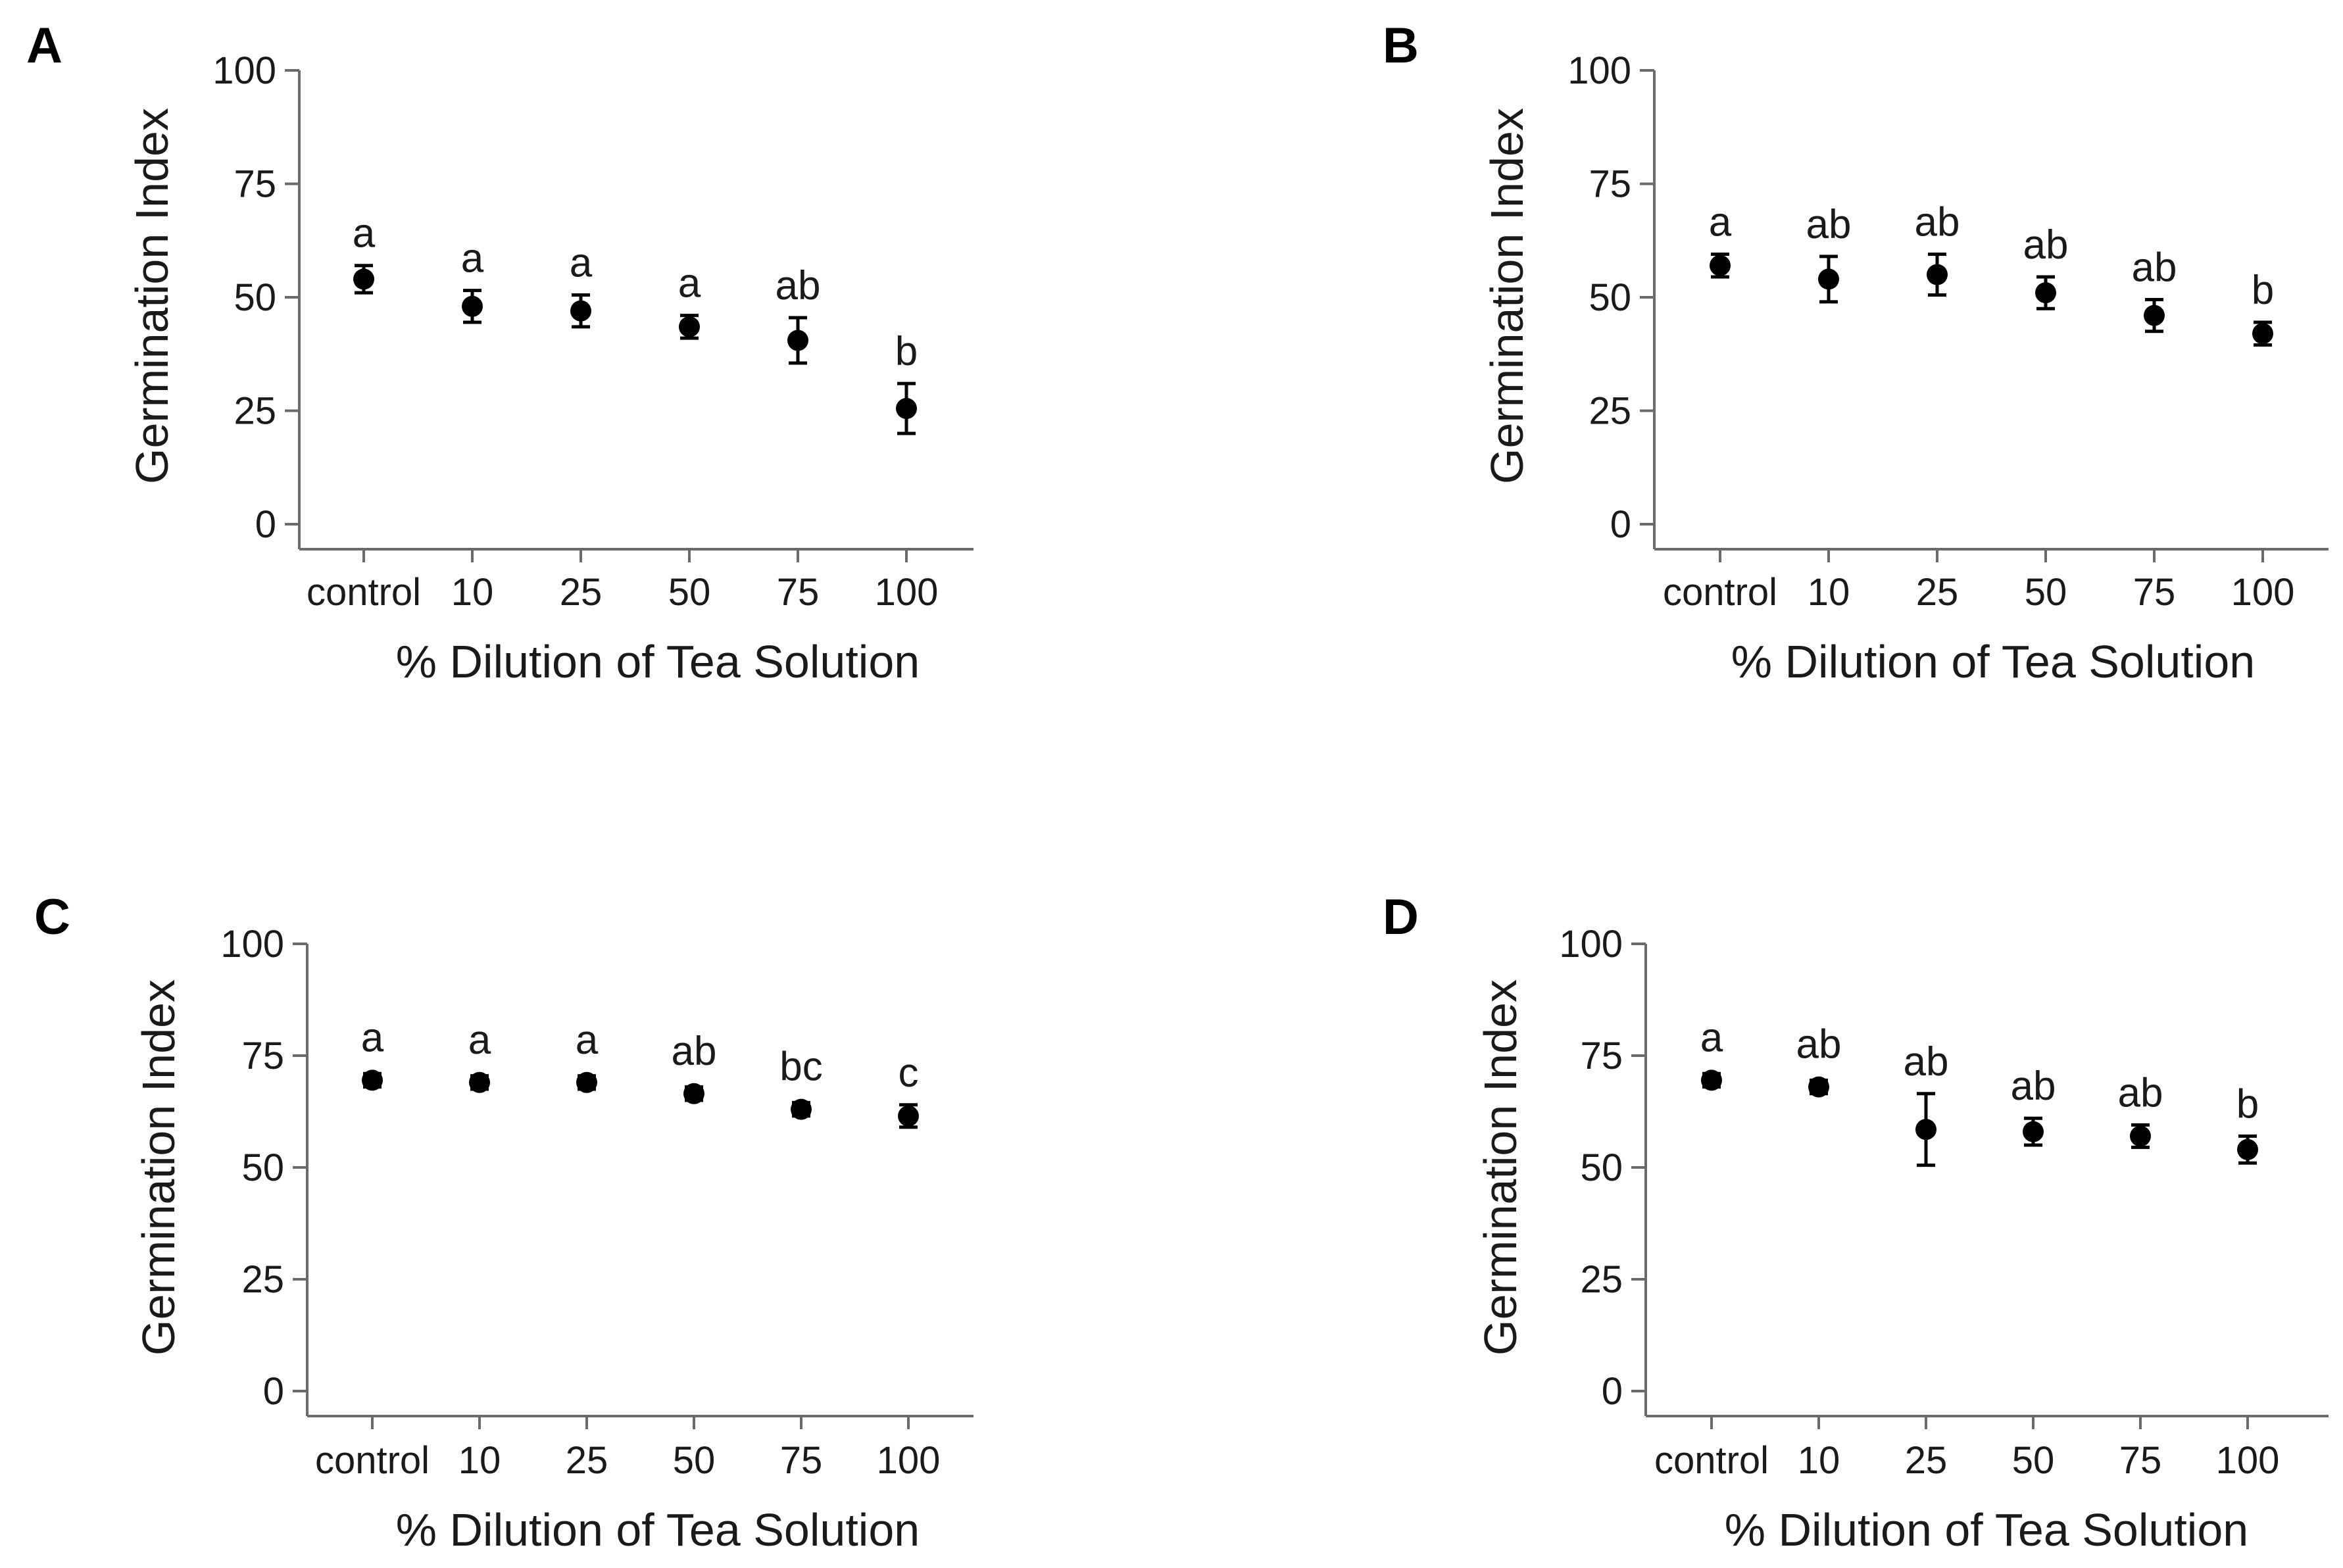 The image size is (2343, 1568). I want to click on panel-label: B, so click(1401, 46).